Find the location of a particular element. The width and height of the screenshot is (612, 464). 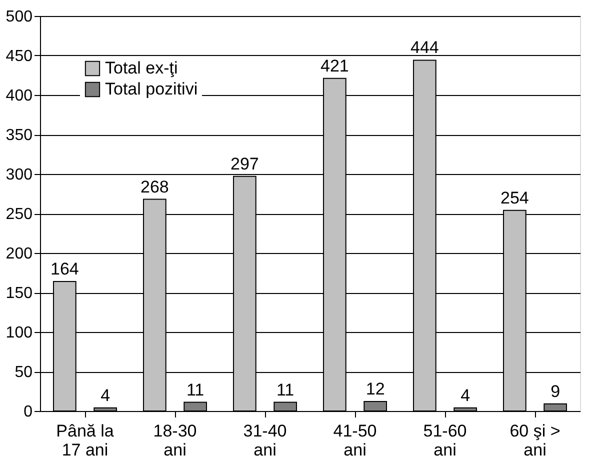

x-tick-label: 41-50 ani is located at coordinates (355, 441).